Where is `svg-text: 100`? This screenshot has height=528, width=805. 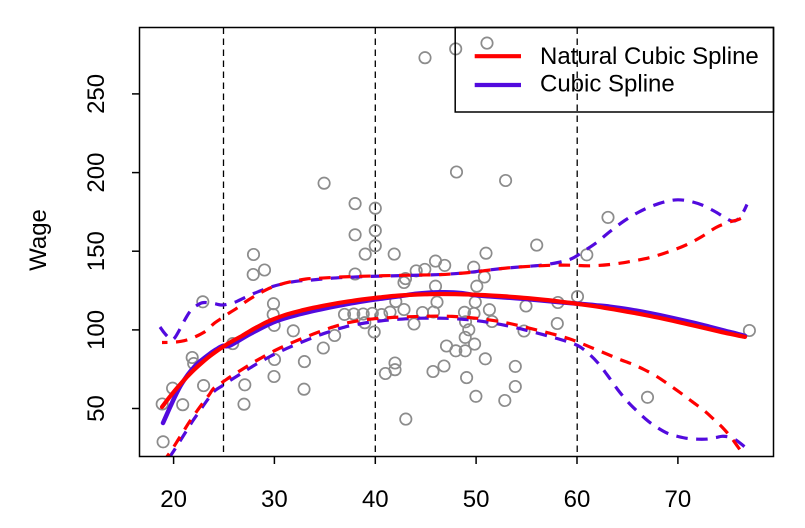 svg-text: 100 is located at coordinates (96, 330).